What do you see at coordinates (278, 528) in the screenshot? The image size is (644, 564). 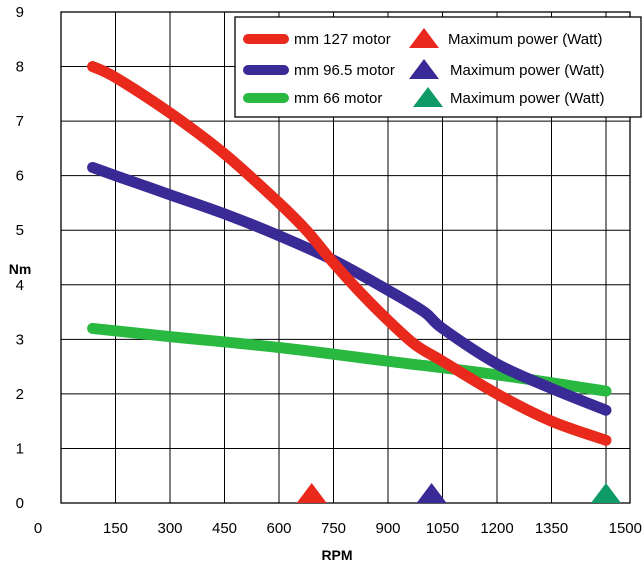 I see `x-tick-label: 600` at bounding box center [278, 528].